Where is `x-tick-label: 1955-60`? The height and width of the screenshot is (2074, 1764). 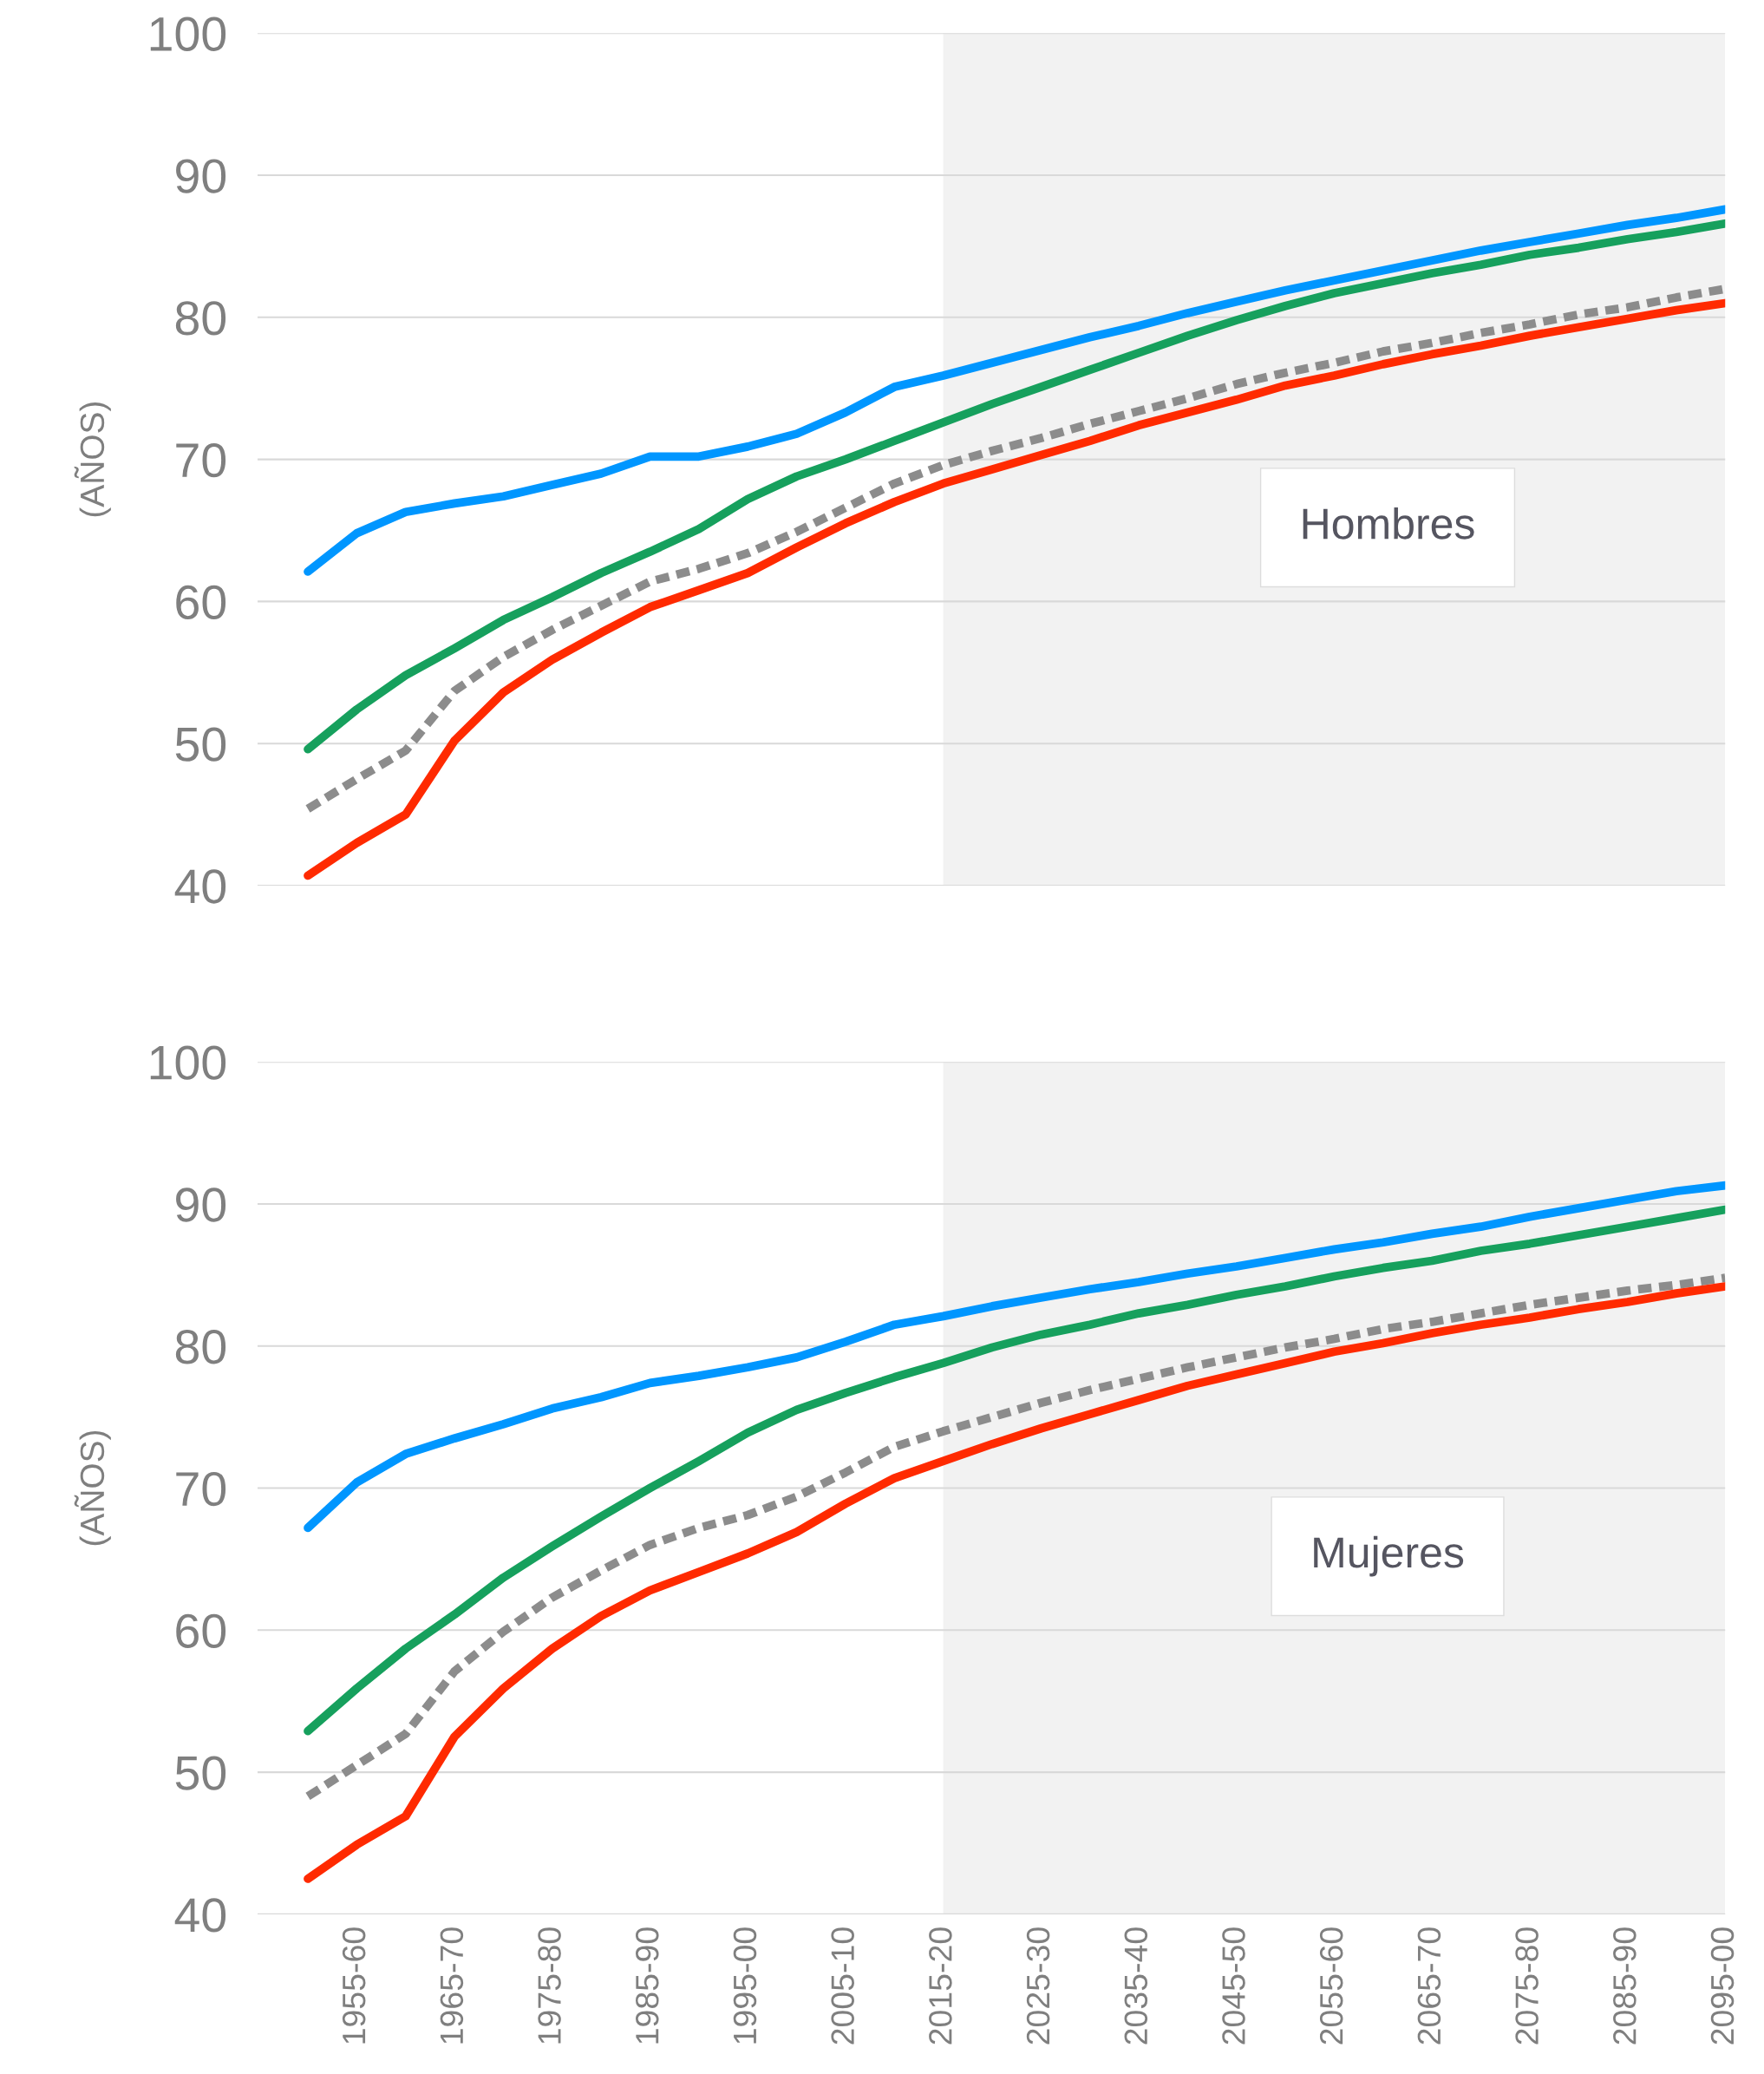 x-tick-label: 1955-60 is located at coordinates (354, 1985).